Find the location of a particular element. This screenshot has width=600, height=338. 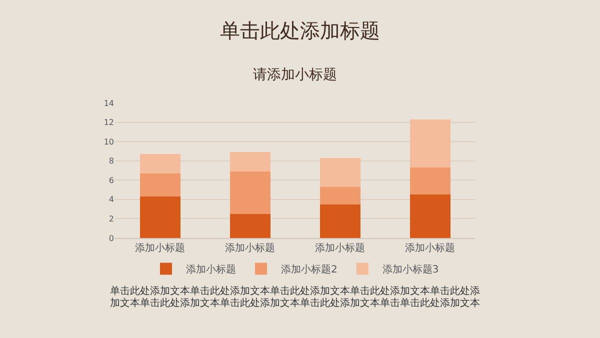

y-tick-label: 2 is located at coordinates (111, 219).